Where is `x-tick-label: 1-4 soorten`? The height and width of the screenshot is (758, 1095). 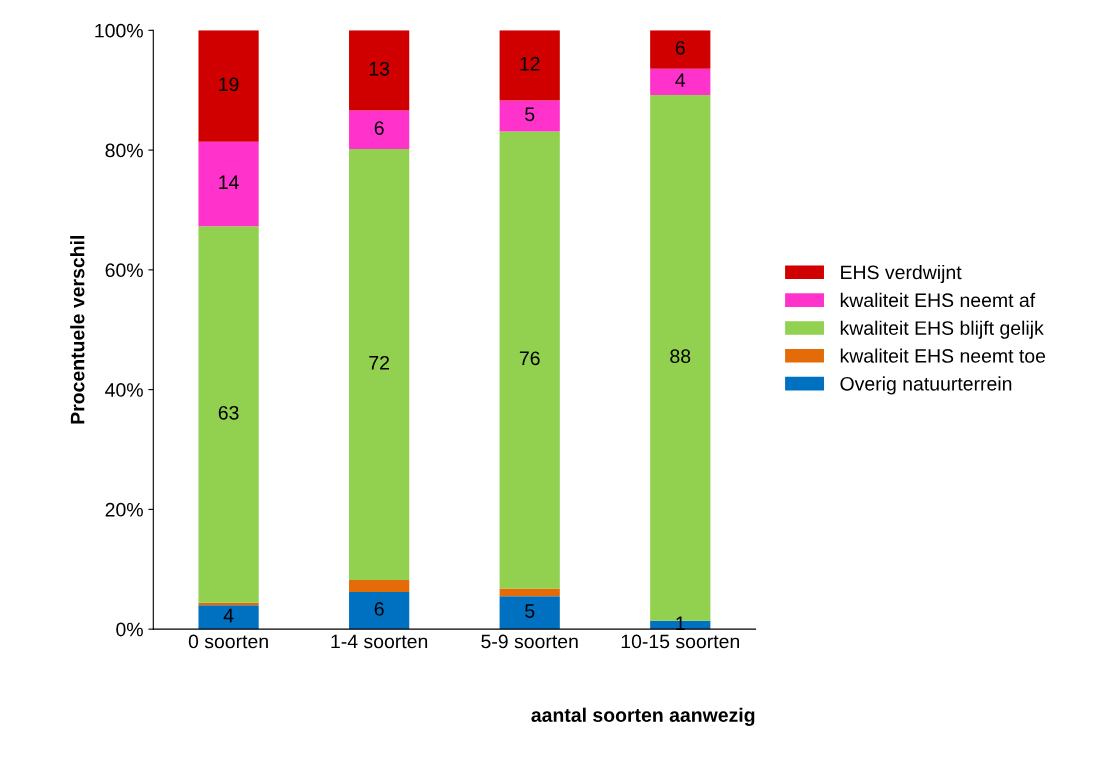
x-tick-label: 1-4 soorten is located at coordinates (379, 641).